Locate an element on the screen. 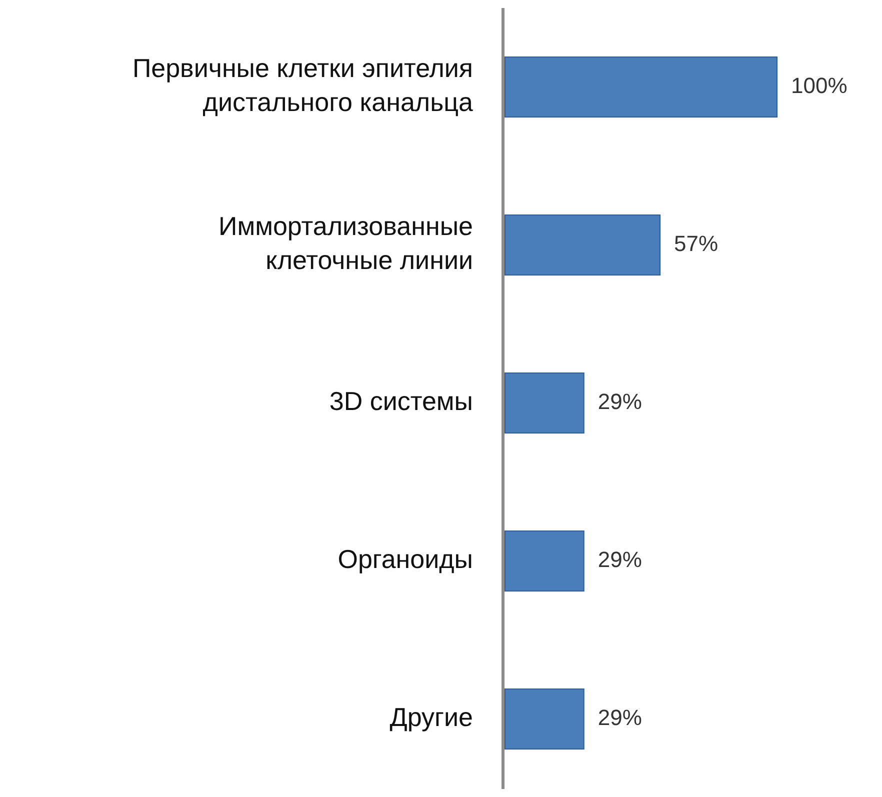 The width and height of the screenshot is (882, 797). data-label: 57% is located at coordinates (696, 243).